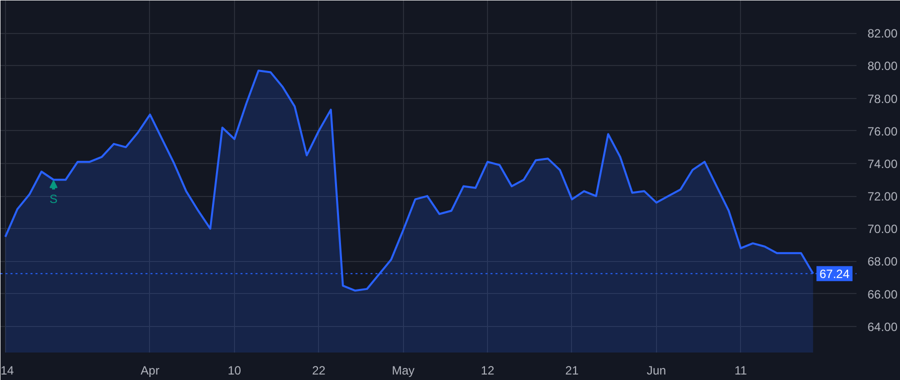 This screenshot has height=380, width=900. I want to click on y-tick-label: 74.00, so click(883, 163).